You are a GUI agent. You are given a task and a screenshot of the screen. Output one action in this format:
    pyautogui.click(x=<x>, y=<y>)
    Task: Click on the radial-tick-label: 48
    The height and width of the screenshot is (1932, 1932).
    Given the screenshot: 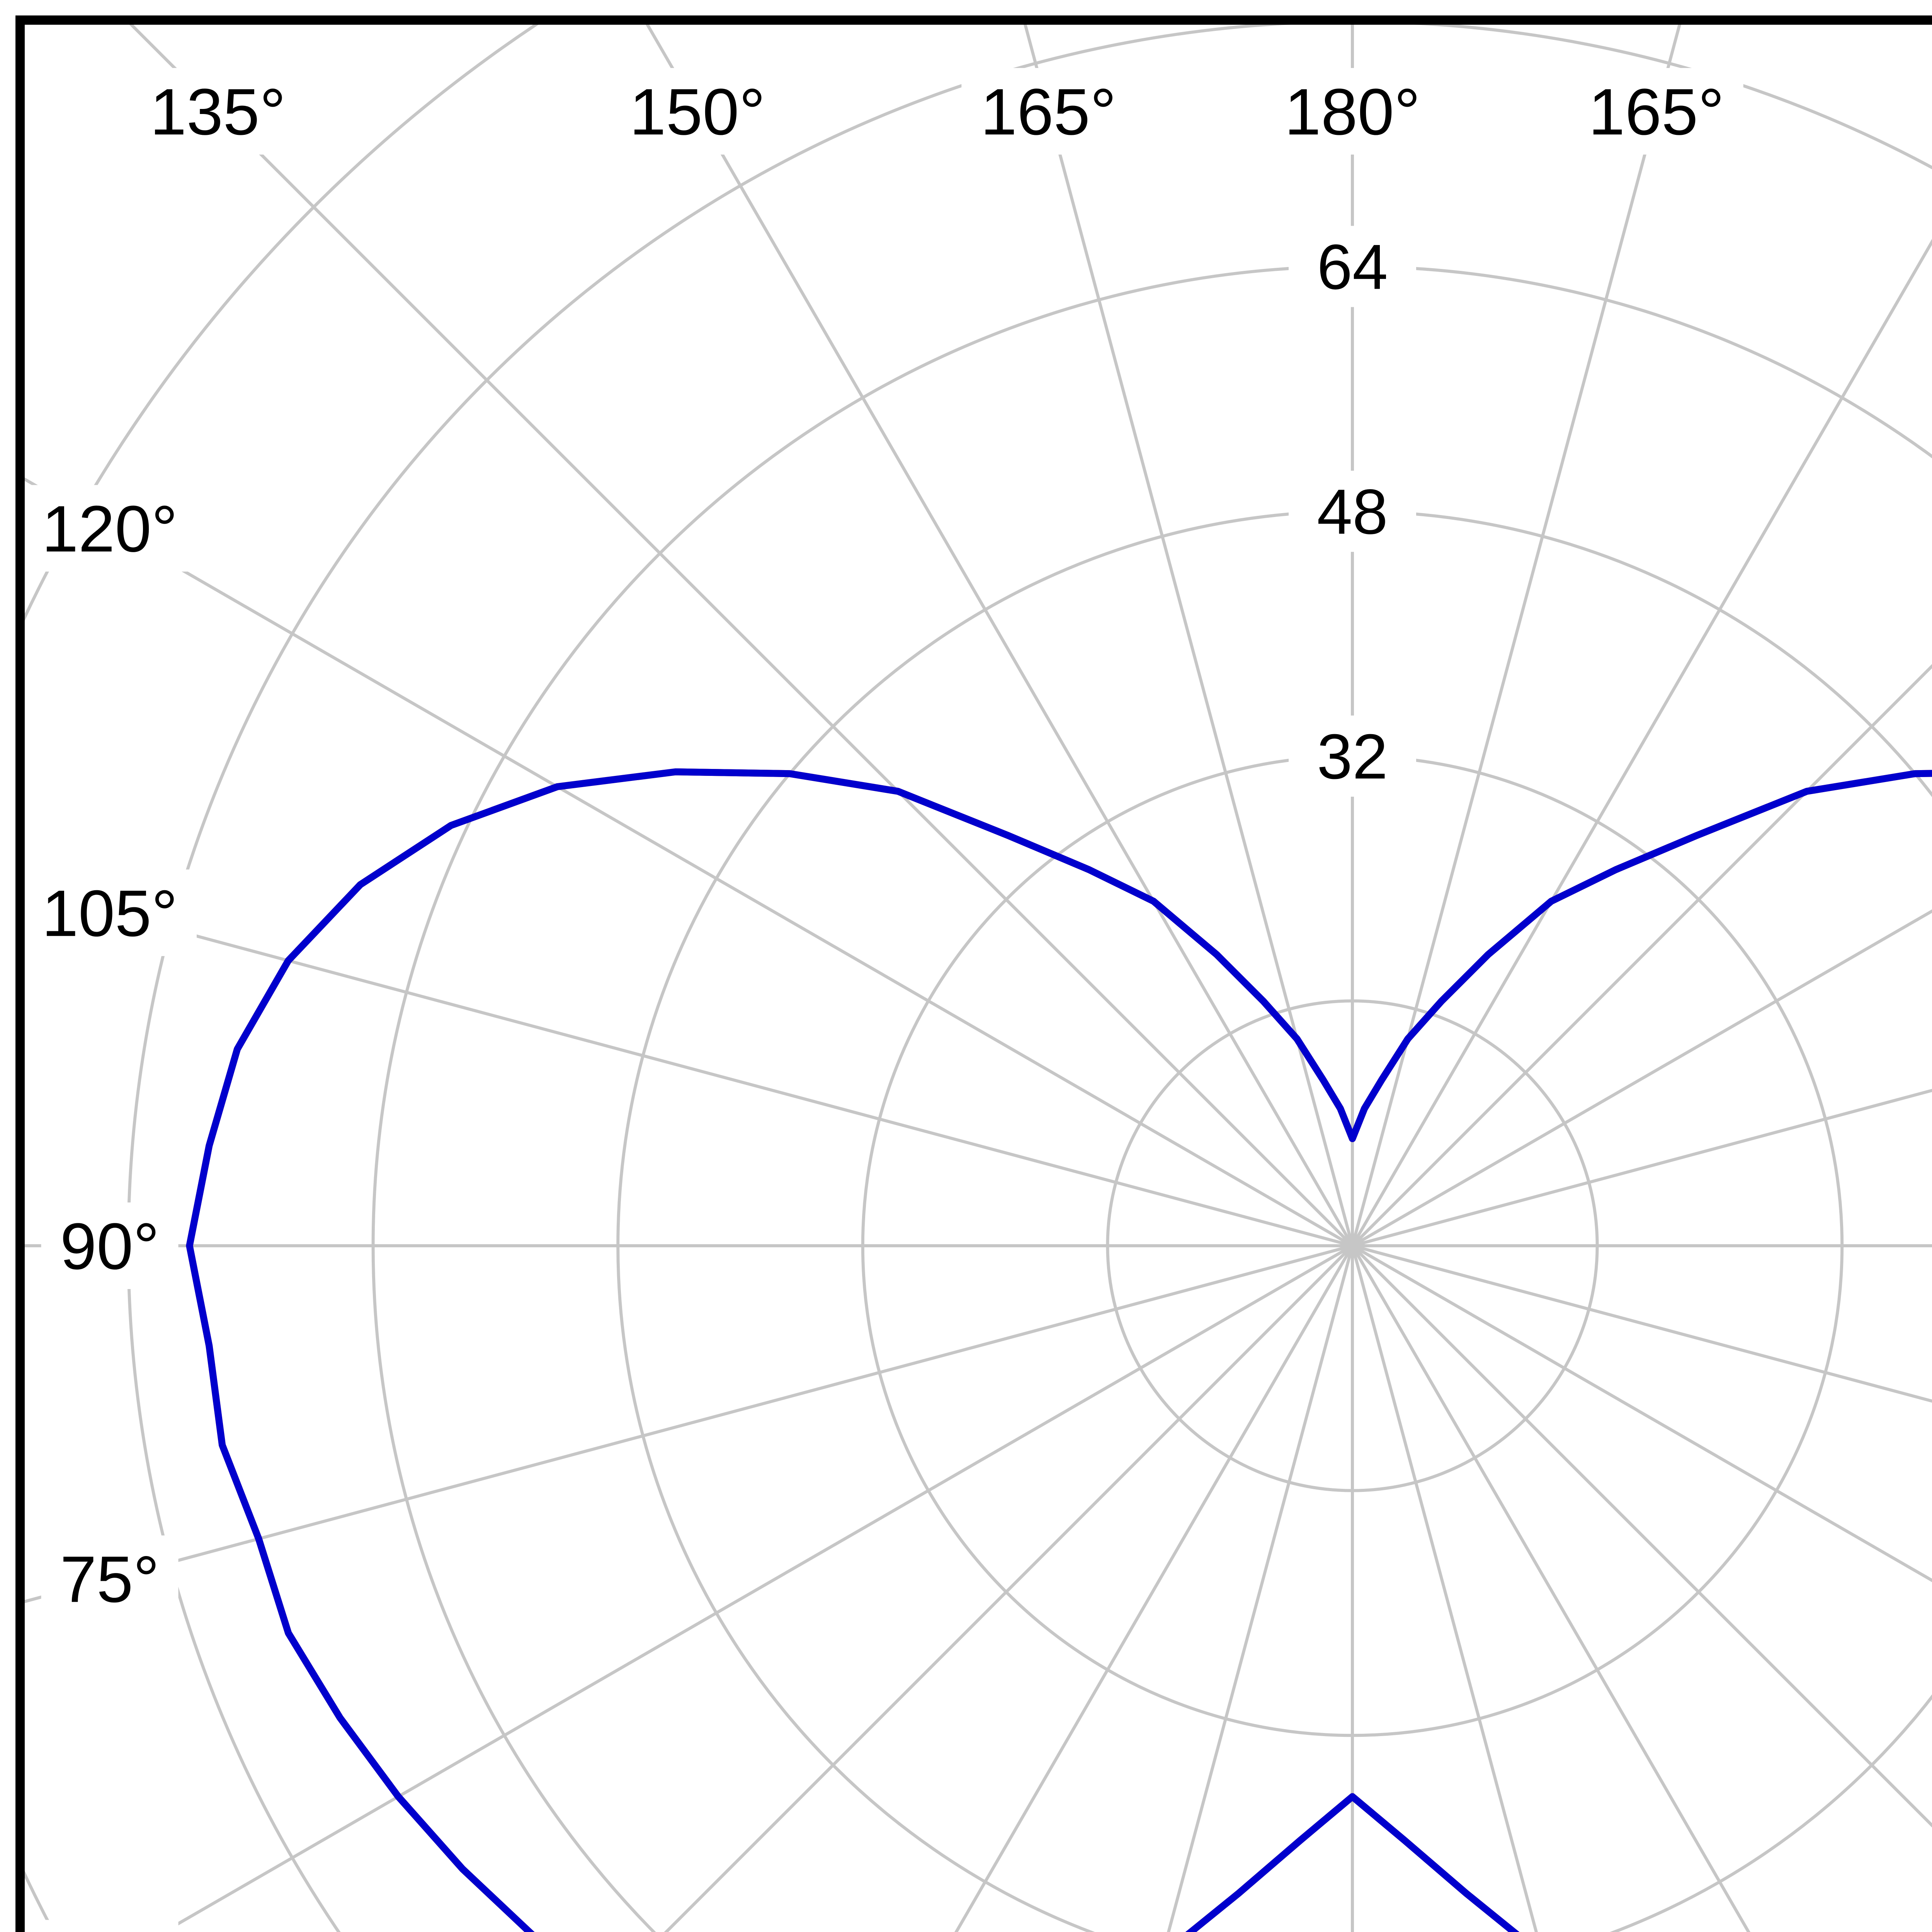 What is the action you would take?
    pyautogui.click(x=1353, y=512)
    